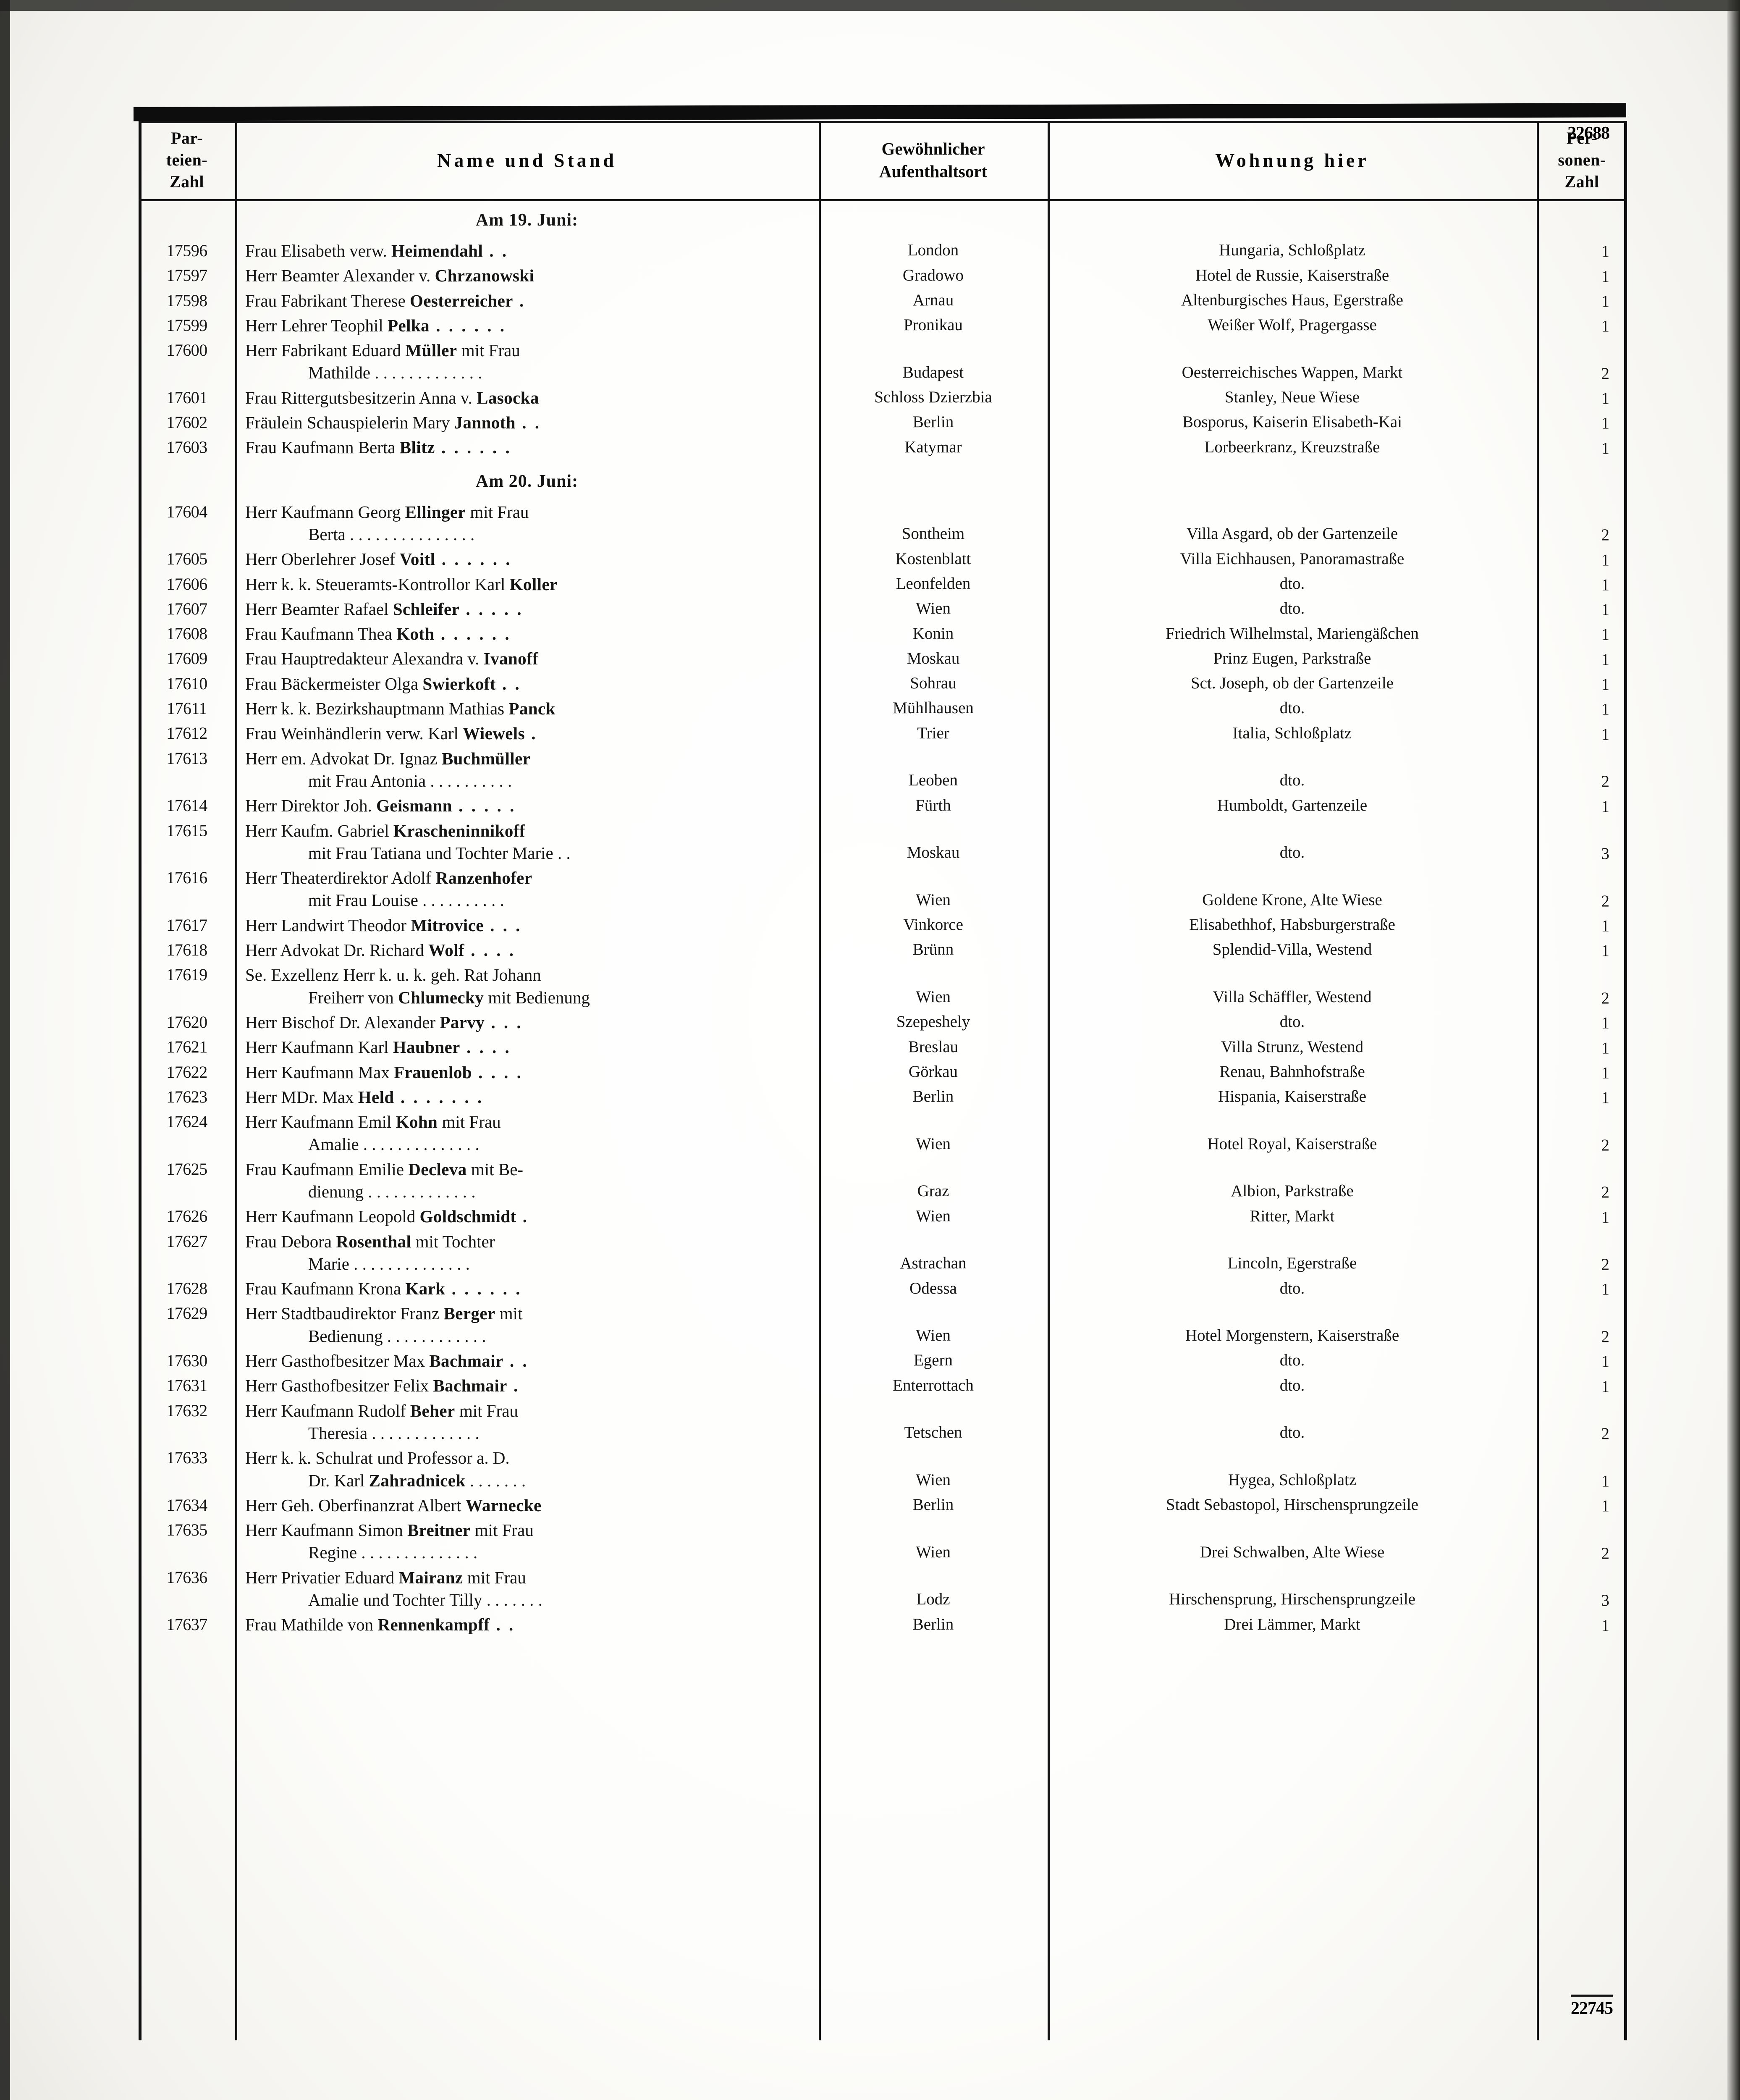 The image size is (1740, 2100). What do you see at coordinates (320, 1122) in the screenshot?
I see `title-and-firstname: Herr Kaufmann Emil` at bounding box center [320, 1122].